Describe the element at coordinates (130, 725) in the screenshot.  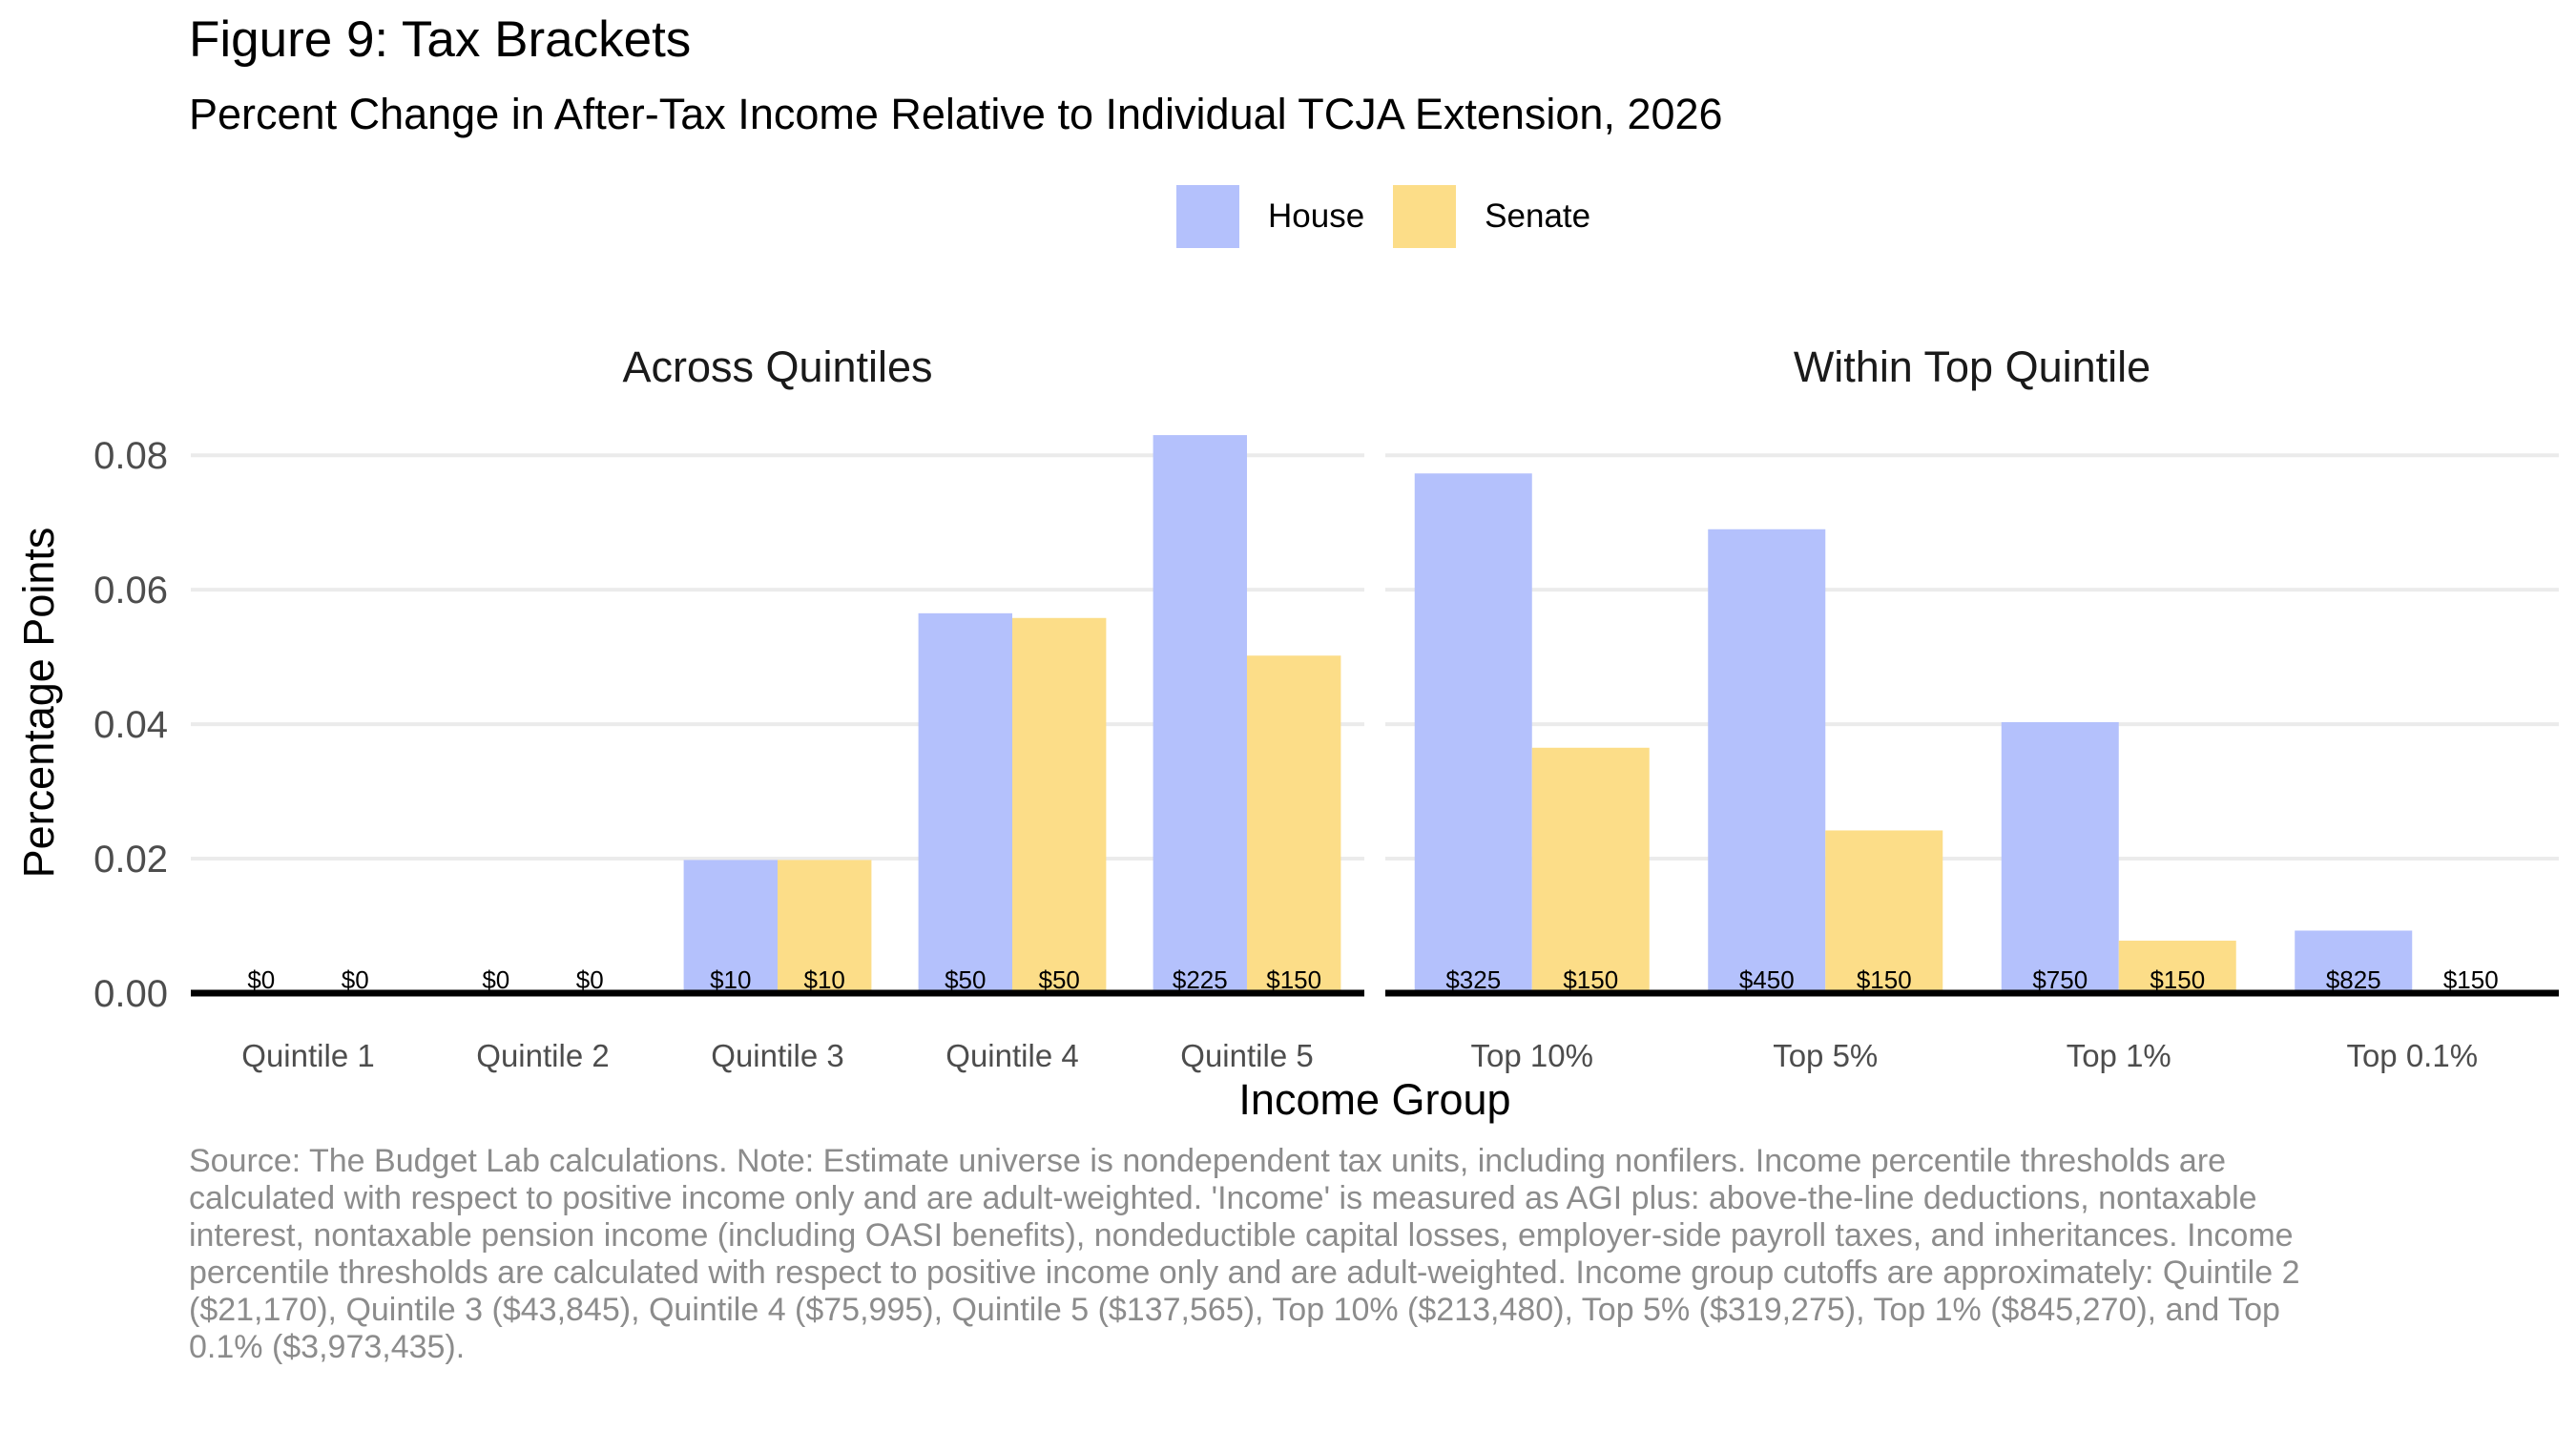
I see `y-tick-label-2: 0.04` at that location.